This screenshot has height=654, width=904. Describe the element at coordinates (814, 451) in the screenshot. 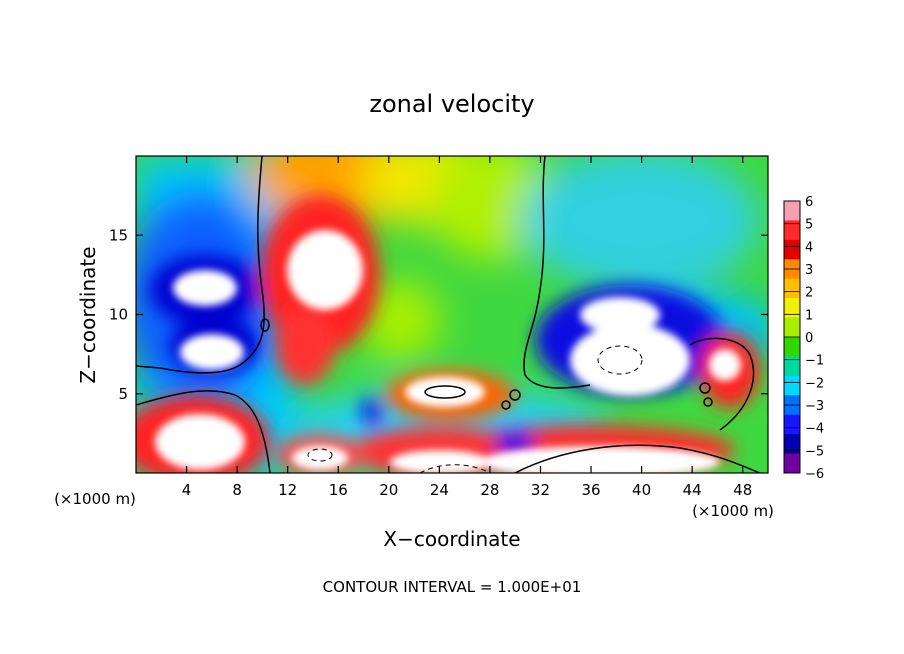

I see `colorbar-tick-label: −5` at that location.